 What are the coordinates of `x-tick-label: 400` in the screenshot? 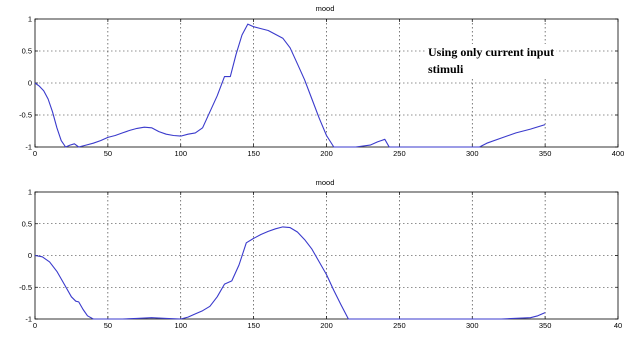 It's located at (618, 153).